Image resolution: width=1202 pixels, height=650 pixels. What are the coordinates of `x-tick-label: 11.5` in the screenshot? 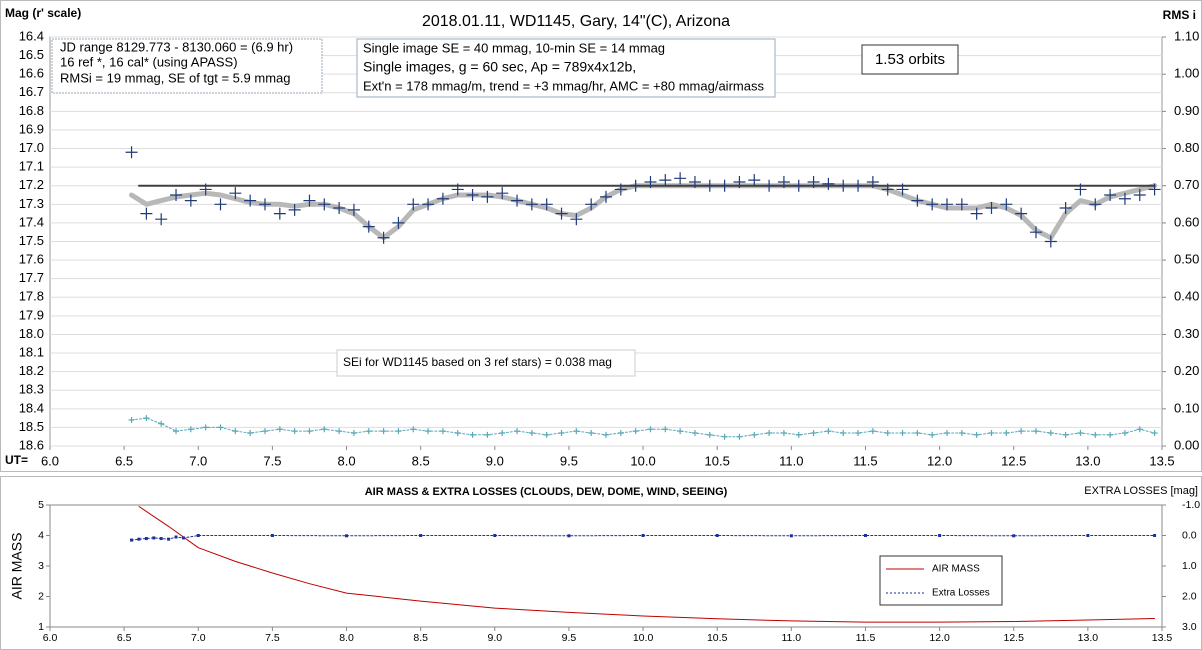 It's located at (866, 638).